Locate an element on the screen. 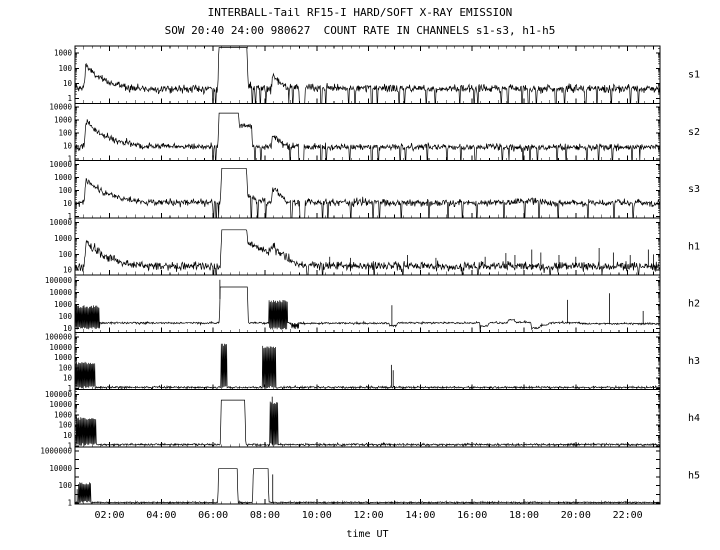 The width and height of the screenshot is (720, 550). series-h1 is located at coordinates (367, 252).